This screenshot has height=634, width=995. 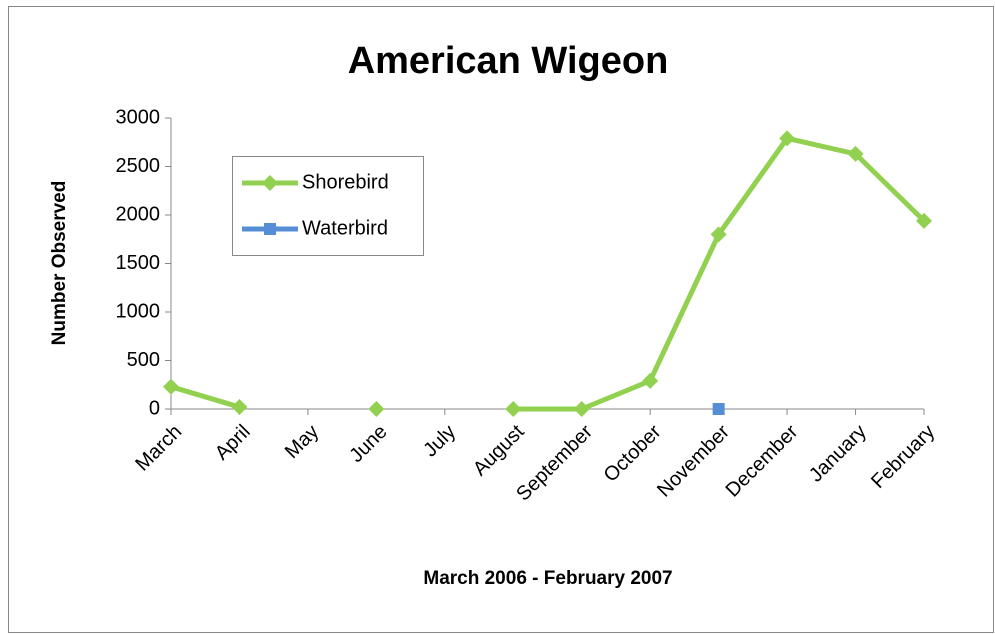 What do you see at coordinates (345, 182) in the screenshot?
I see `legend-label: Shorebird` at bounding box center [345, 182].